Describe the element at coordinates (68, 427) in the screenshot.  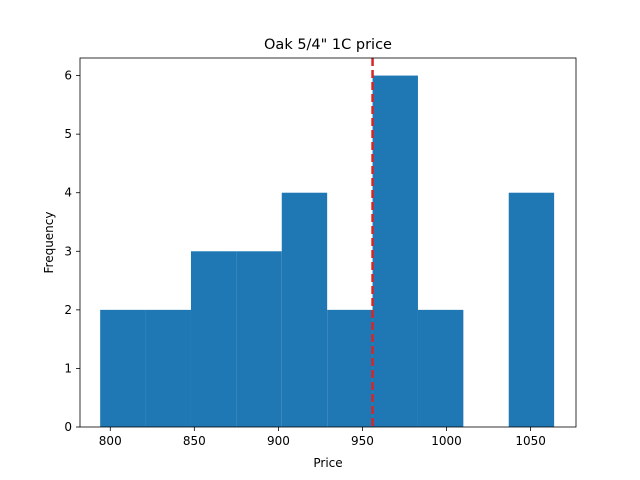
I see `y-tick-label: 0` at that location.